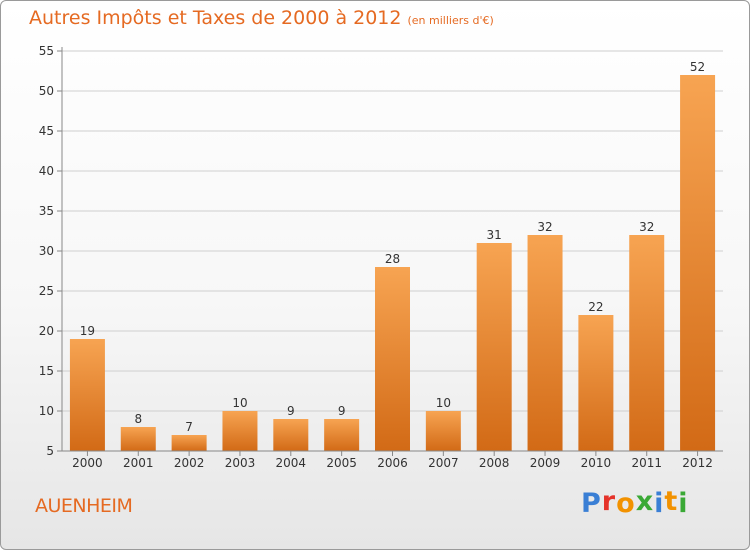 This screenshot has width=750, height=550. What do you see at coordinates (494, 463) in the screenshot?
I see `x-tick-label: 2008` at bounding box center [494, 463].